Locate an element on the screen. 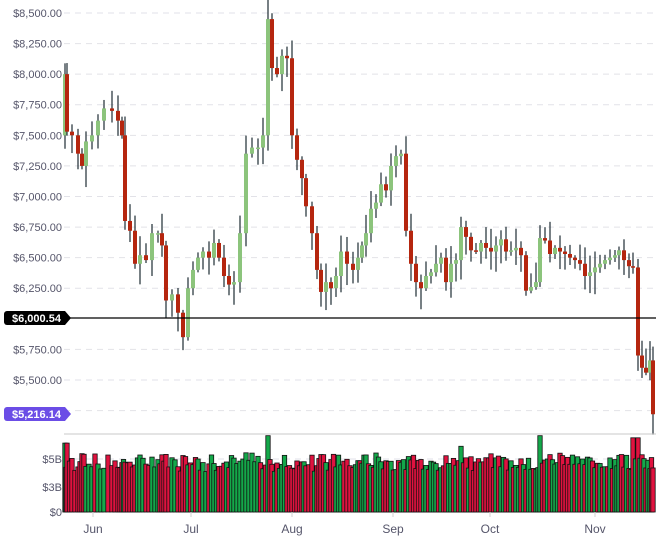 The height and width of the screenshot is (545, 665). volume-bars is located at coordinates (359, 474).